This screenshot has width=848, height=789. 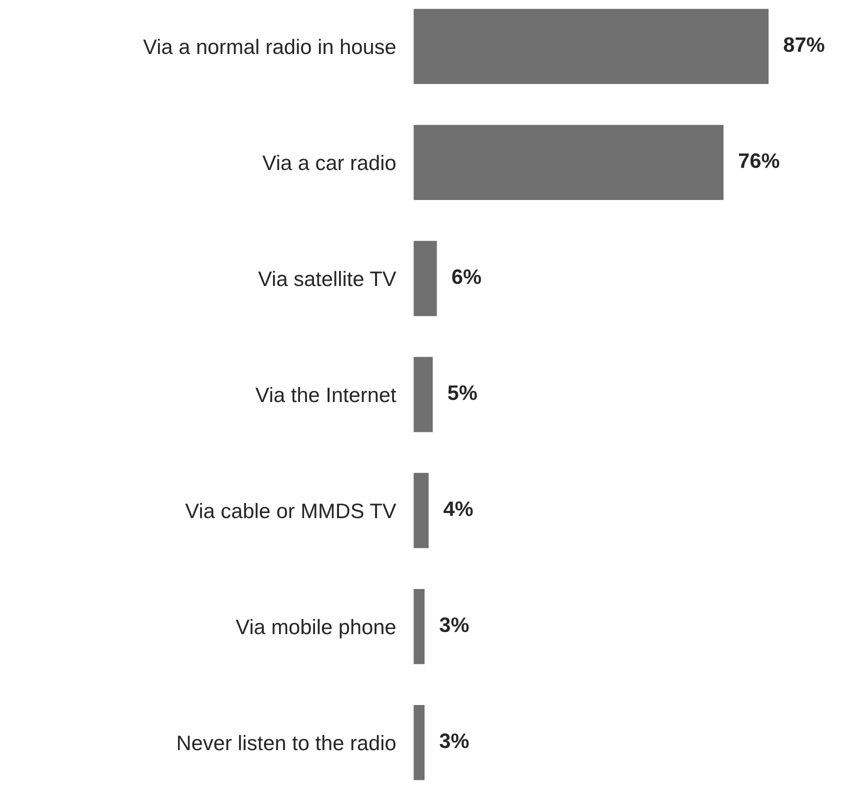 What do you see at coordinates (290, 510) in the screenshot?
I see `y-tick-label: Via cable or MMDS TV` at bounding box center [290, 510].